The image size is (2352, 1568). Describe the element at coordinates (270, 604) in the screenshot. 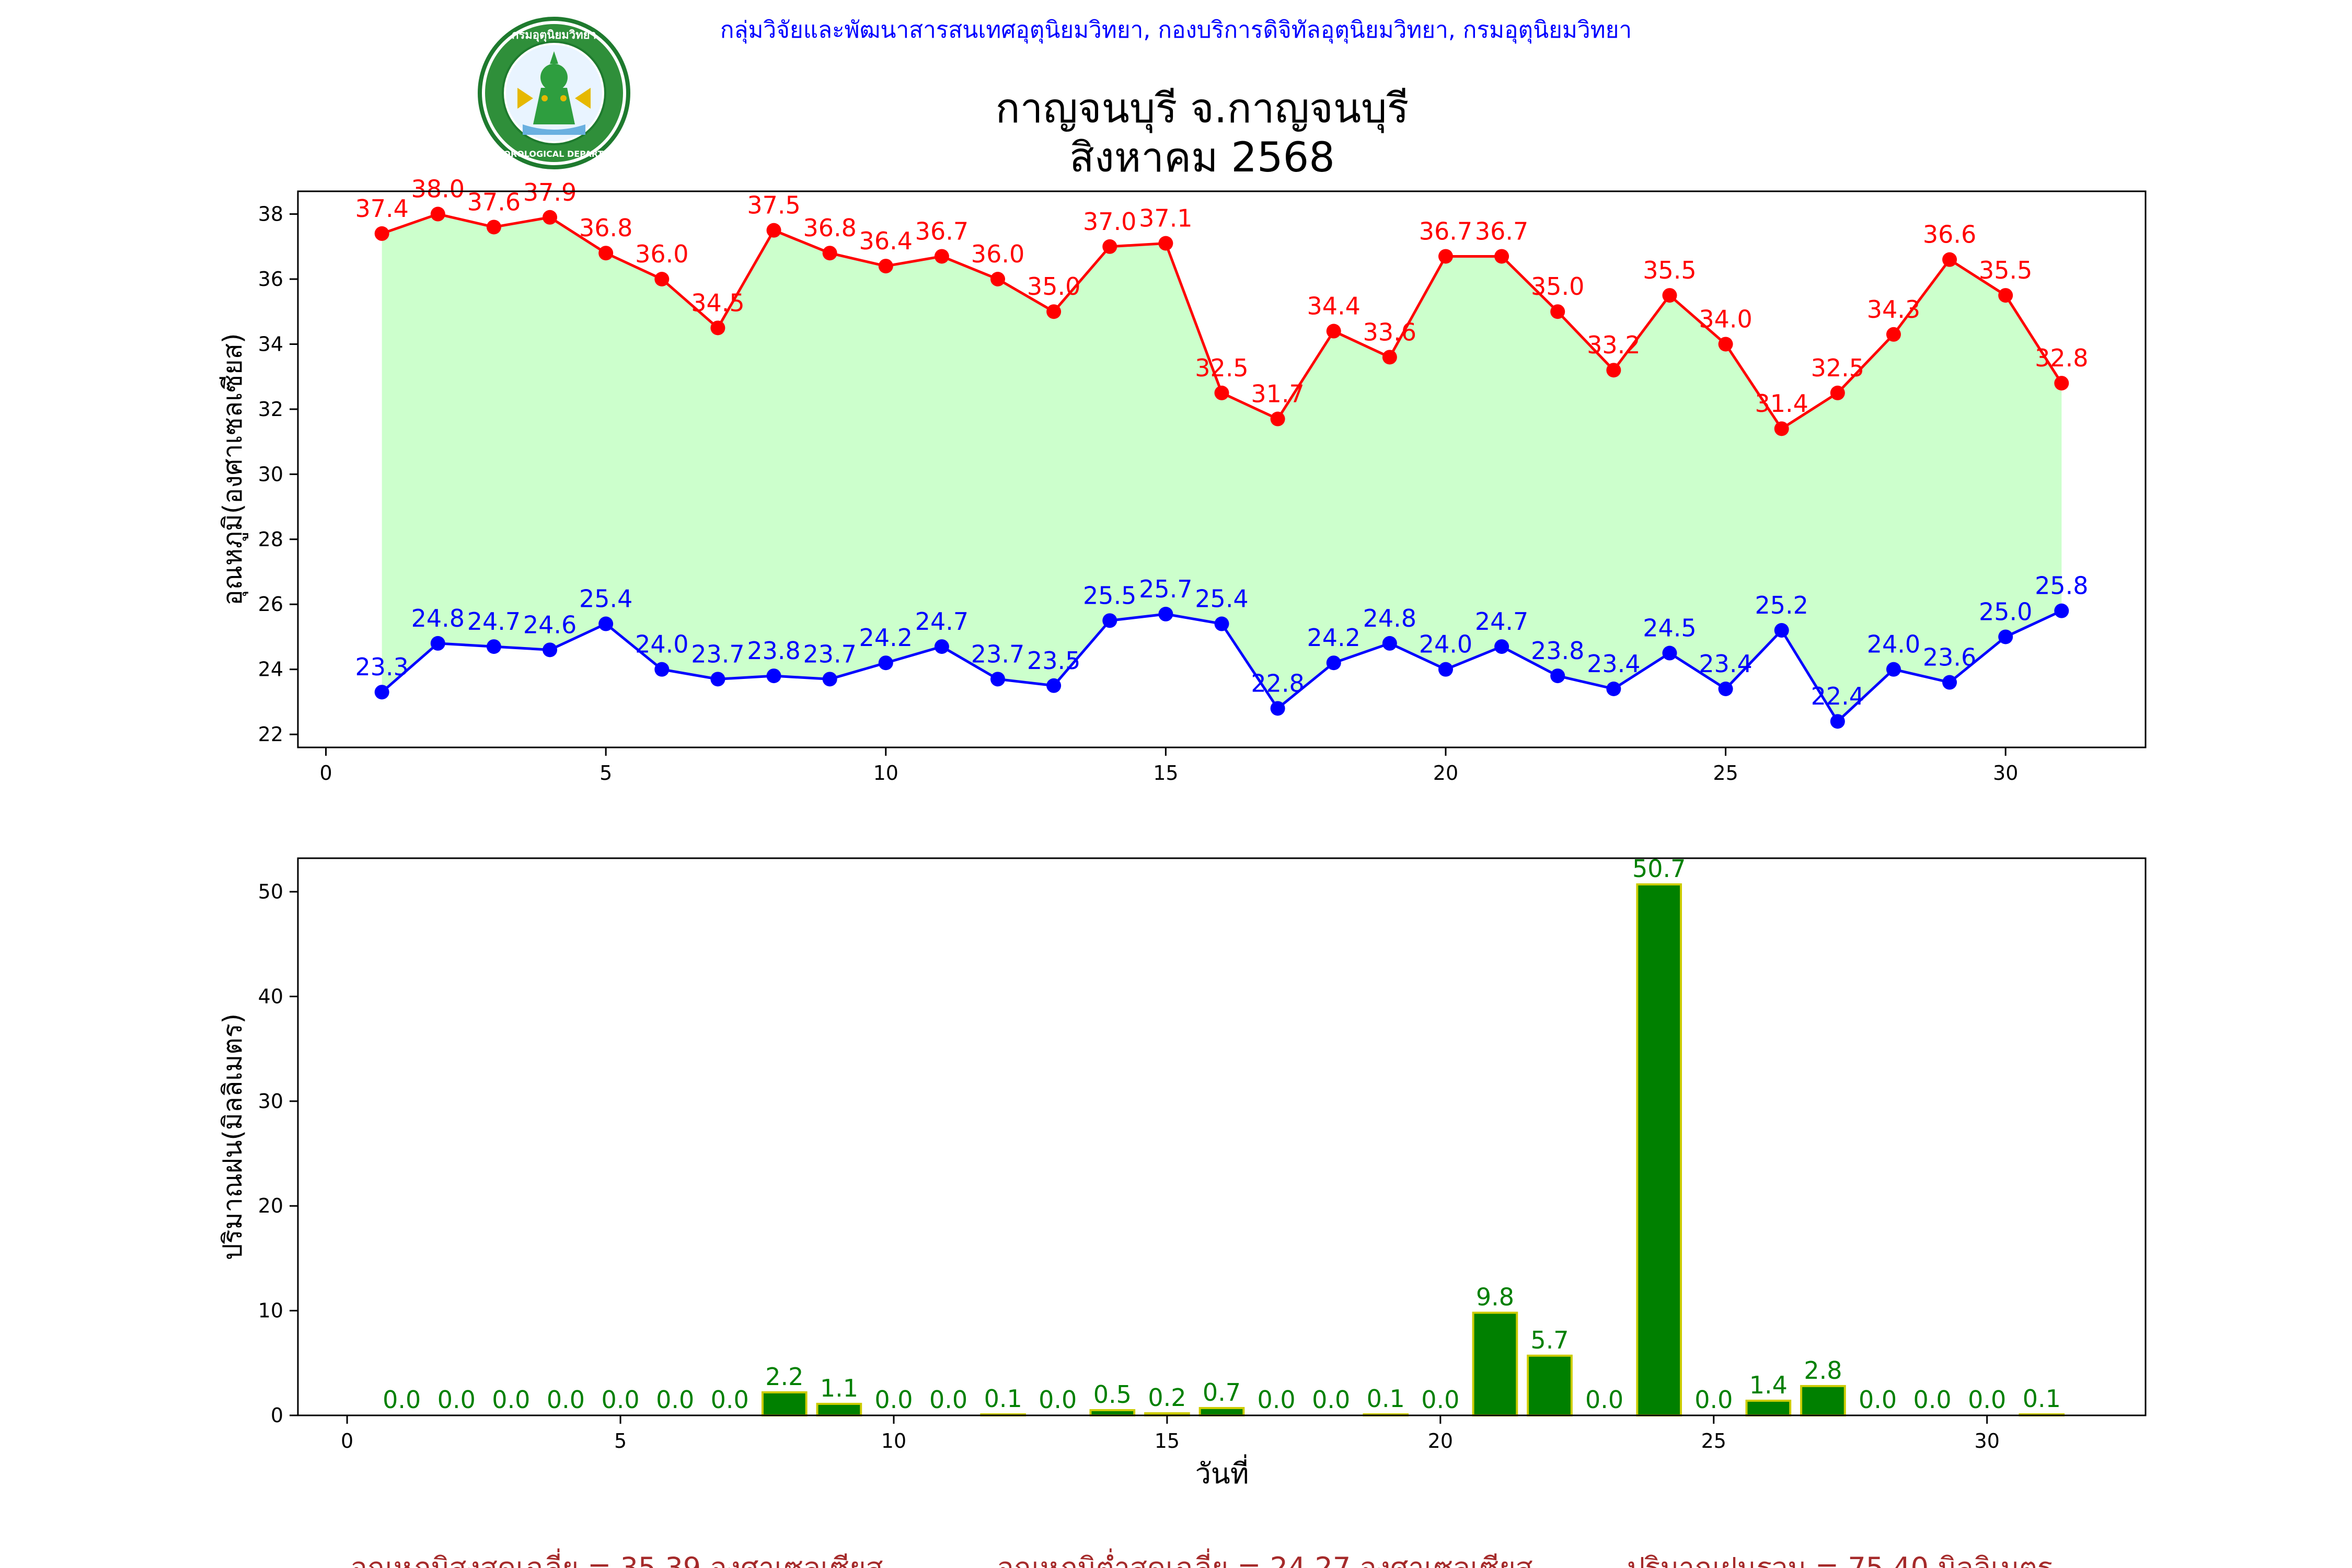

I see `y-tick-label: 26` at that location.